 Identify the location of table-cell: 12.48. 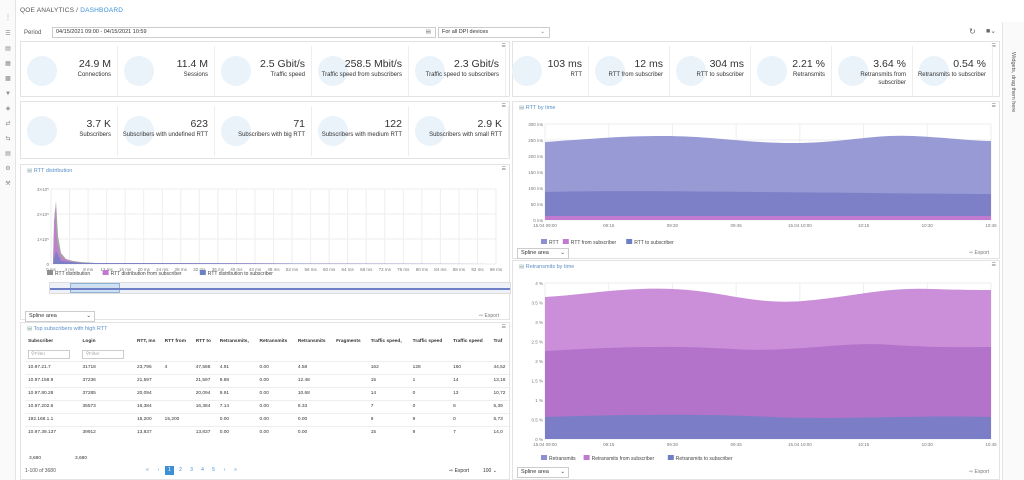
(314, 380).